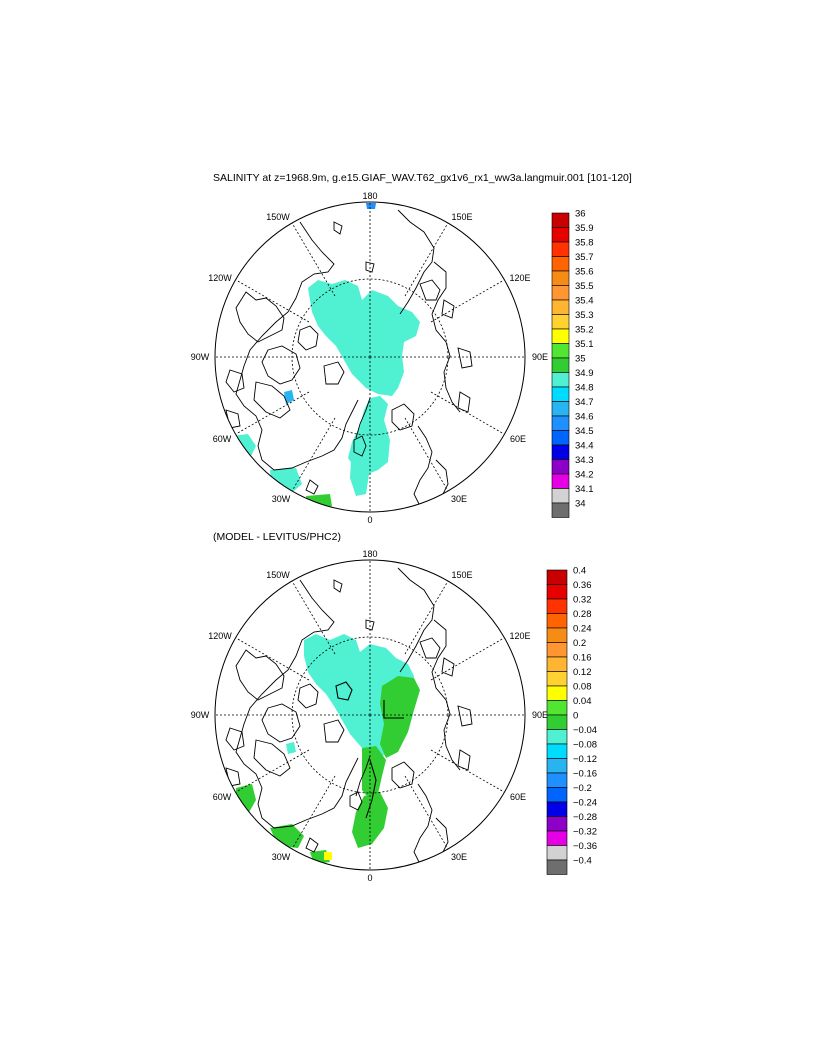 The width and height of the screenshot is (818, 1055). What do you see at coordinates (580, 359) in the screenshot?
I see `salinity-colorbar-label-10: 35` at bounding box center [580, 359].